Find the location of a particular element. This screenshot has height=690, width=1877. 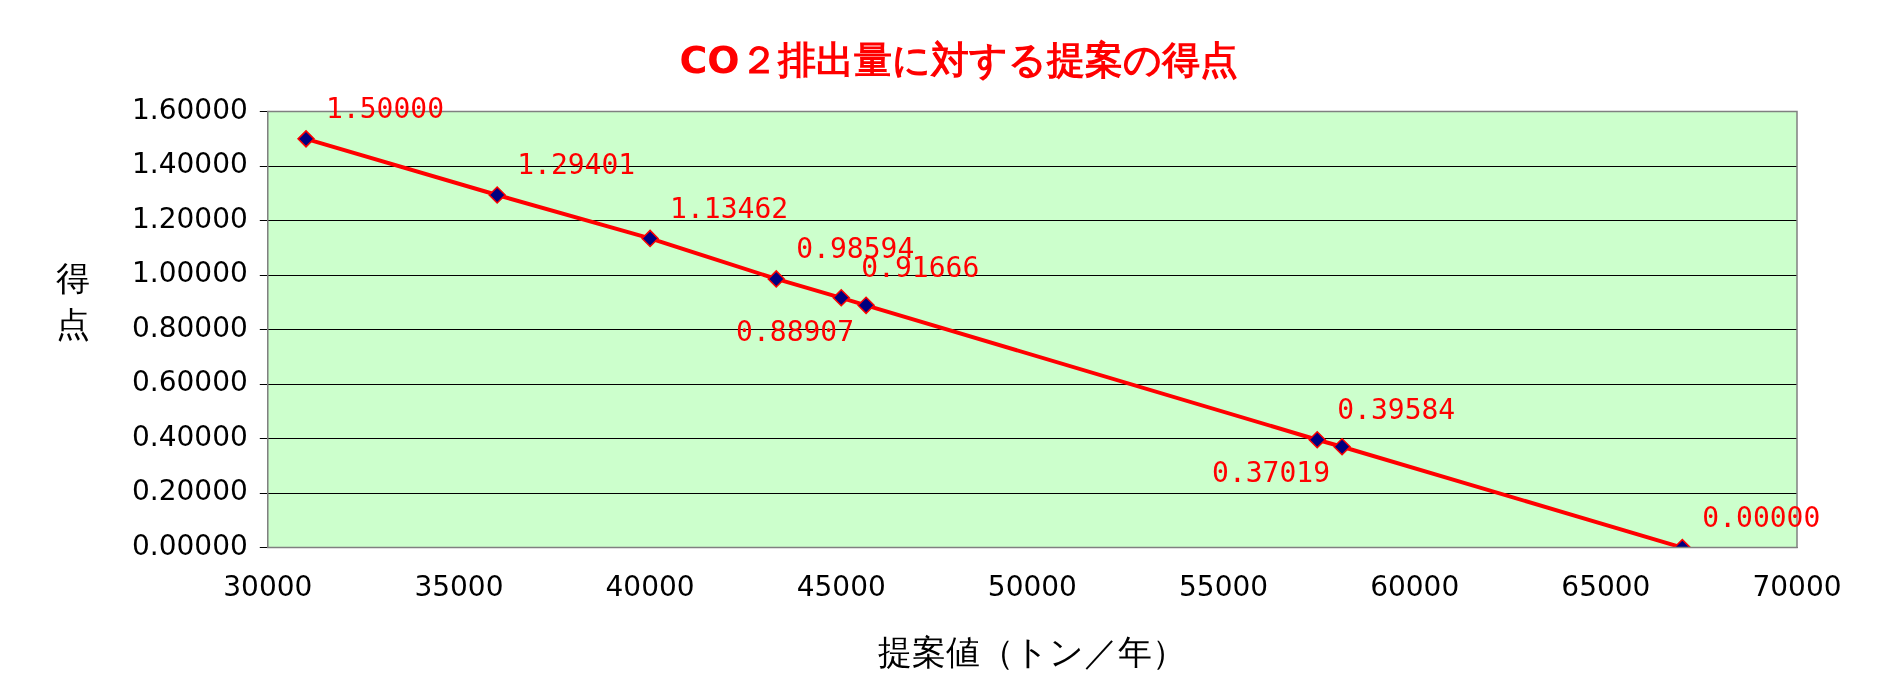

x-tick-label: 55000 is located at coordinates (1224, 586).